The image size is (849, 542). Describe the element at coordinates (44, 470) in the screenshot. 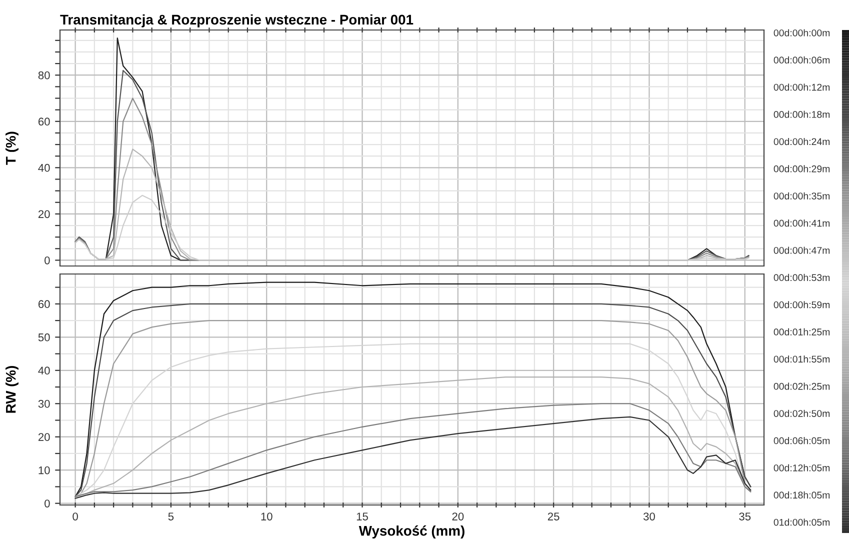

I see `y-tick-label: 10` at that location.